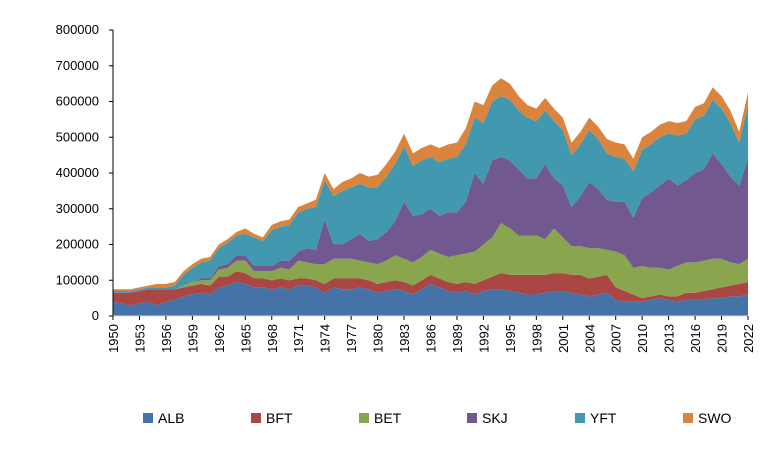  What do you see at coordinates (325, 338) in the screenshot?
I see `x-tick-label: 1974` at bounding box center [325, 338].